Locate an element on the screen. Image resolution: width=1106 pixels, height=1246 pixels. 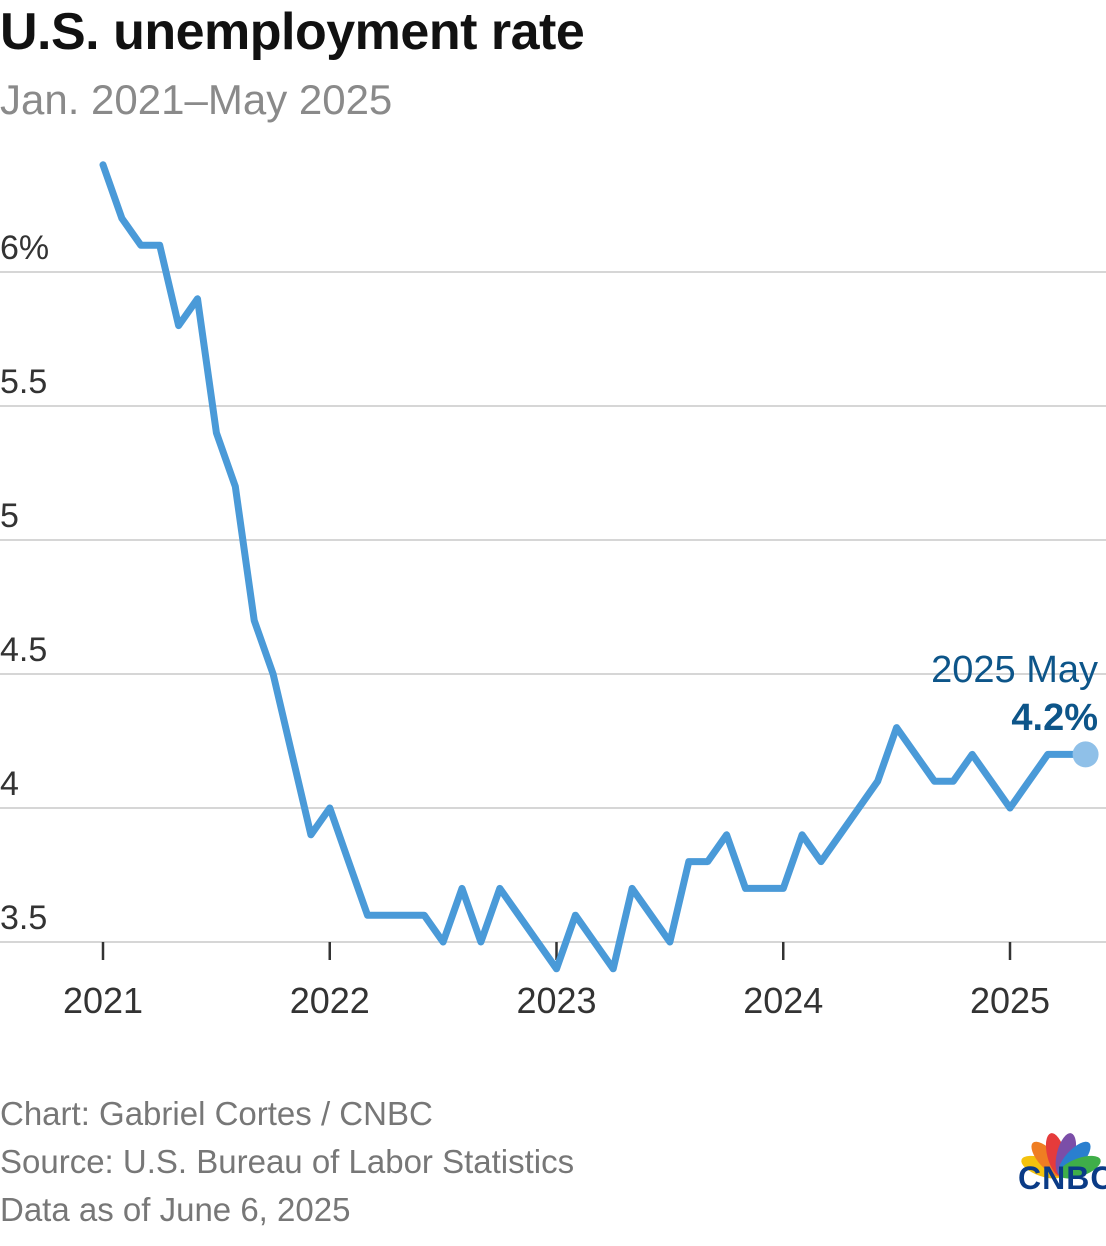
data-source: Source: U.S. Bureau of Labor Statistics is located at coordinates (287, 1161).